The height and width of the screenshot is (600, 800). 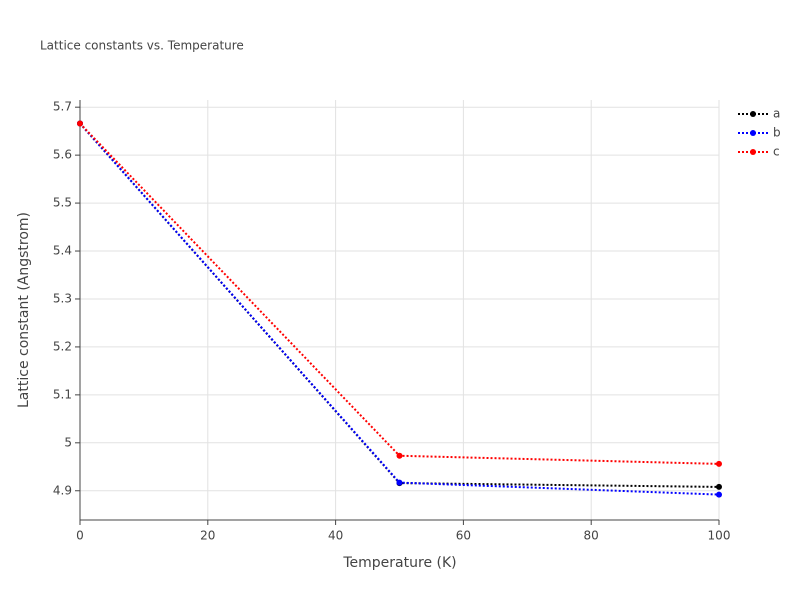 I want to click on chart-title: Lattice constants vs. Temperature, so click(x=142, y=46).